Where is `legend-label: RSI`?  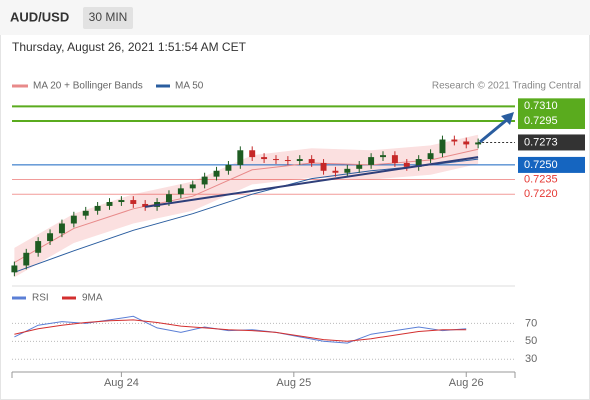
legend-label: RSI is located at coordinates (40, 298).